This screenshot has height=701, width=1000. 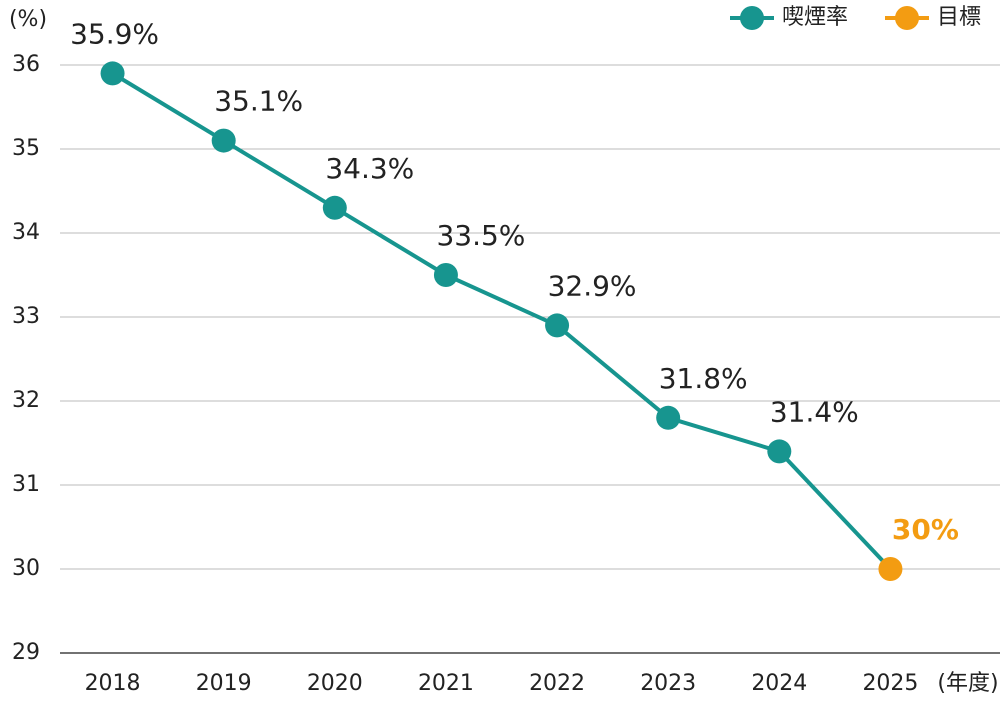 I want to click on x-tick-label: 2020, so click(x=335, y=683).